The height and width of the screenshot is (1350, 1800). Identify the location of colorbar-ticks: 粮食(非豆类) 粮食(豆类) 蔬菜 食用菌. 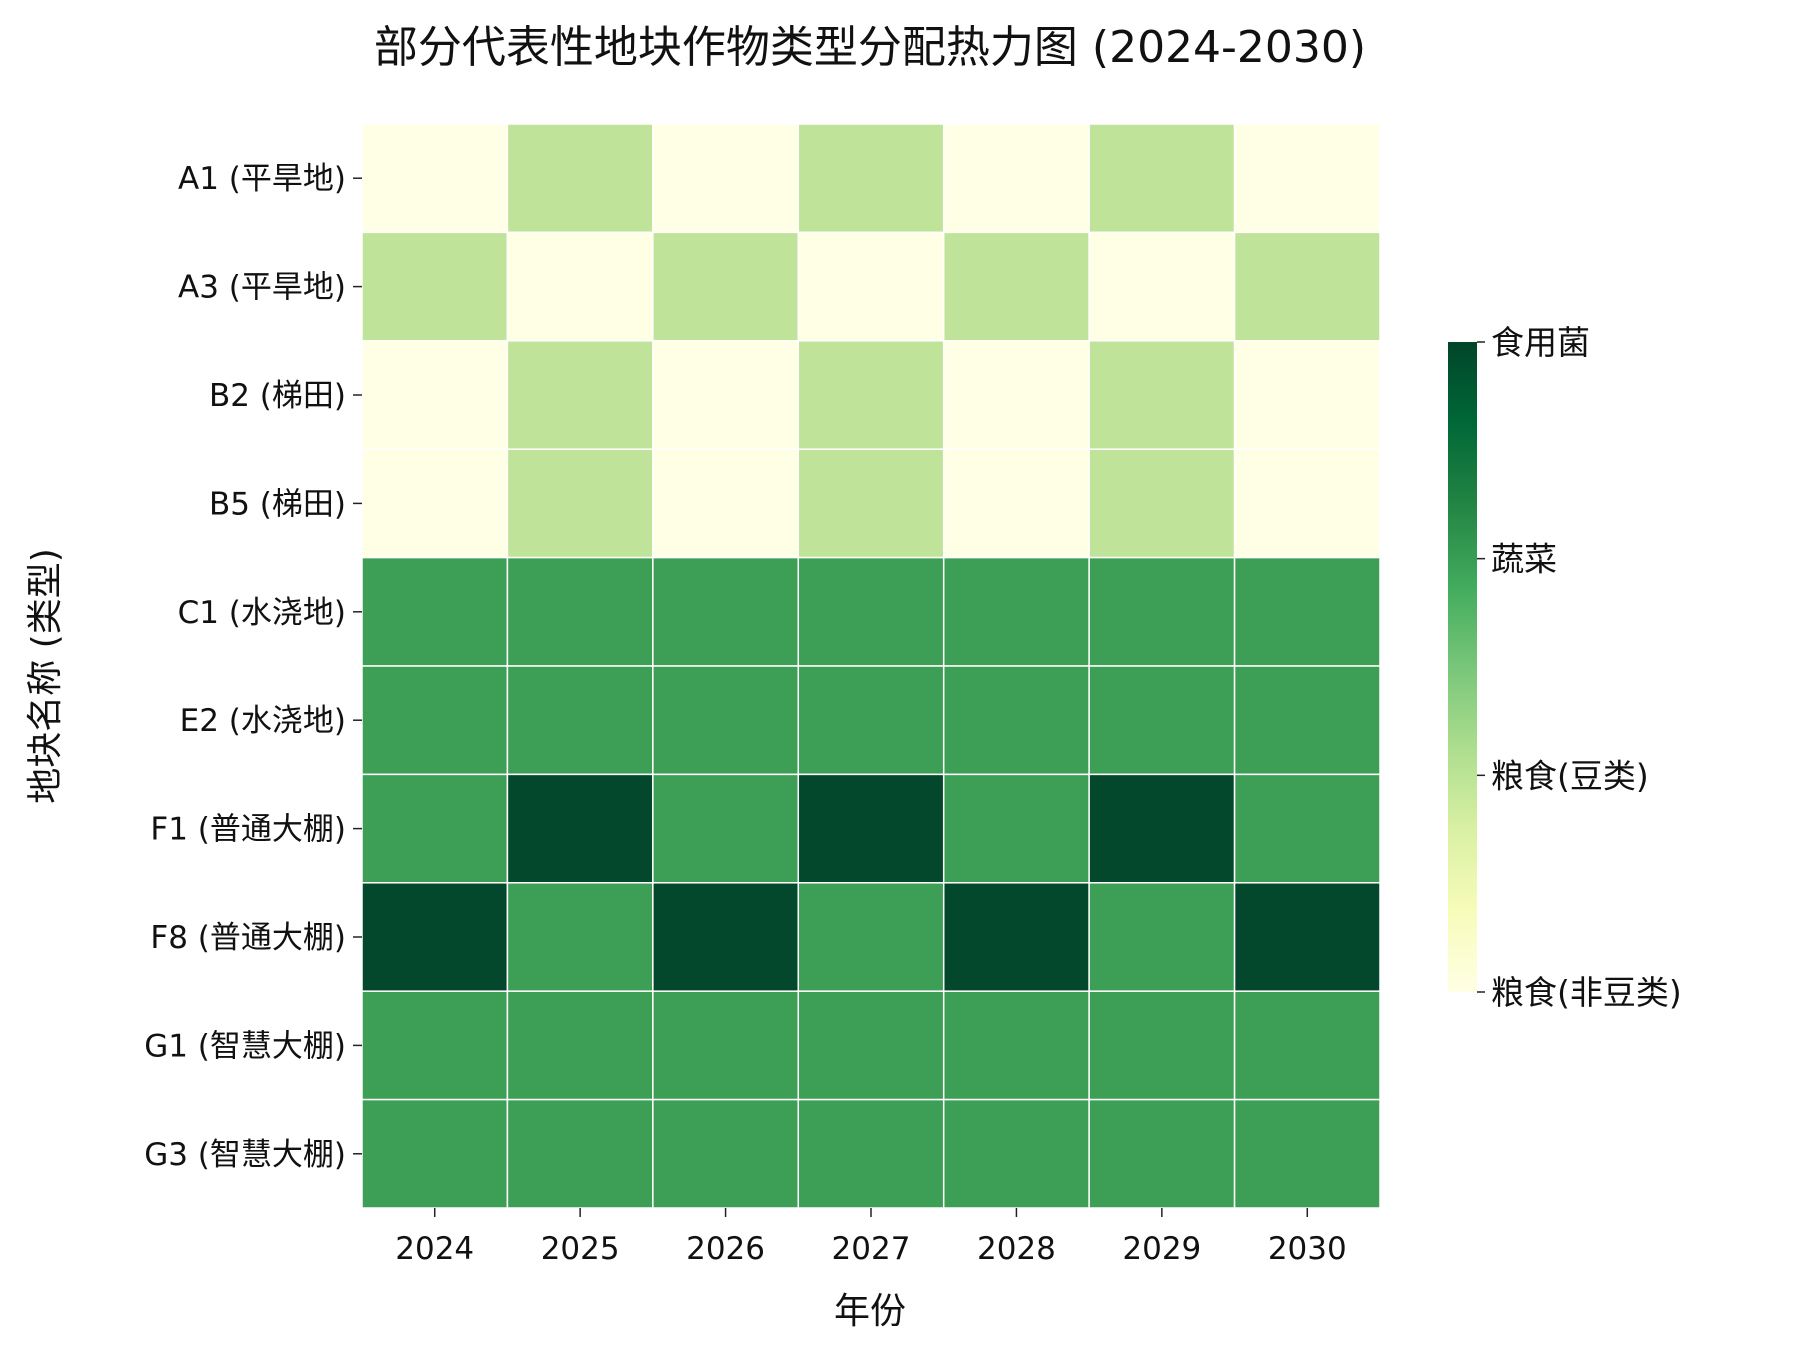
(1579, 667).